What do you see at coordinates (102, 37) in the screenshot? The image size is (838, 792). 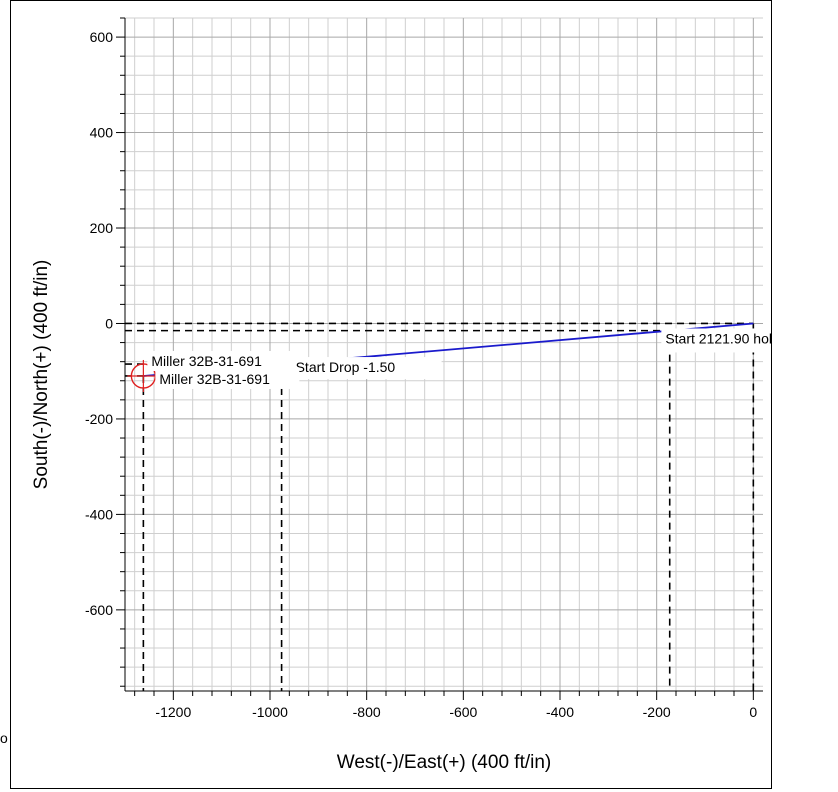 I see `y-tick-label: 600` at bounding box center [102, 37].